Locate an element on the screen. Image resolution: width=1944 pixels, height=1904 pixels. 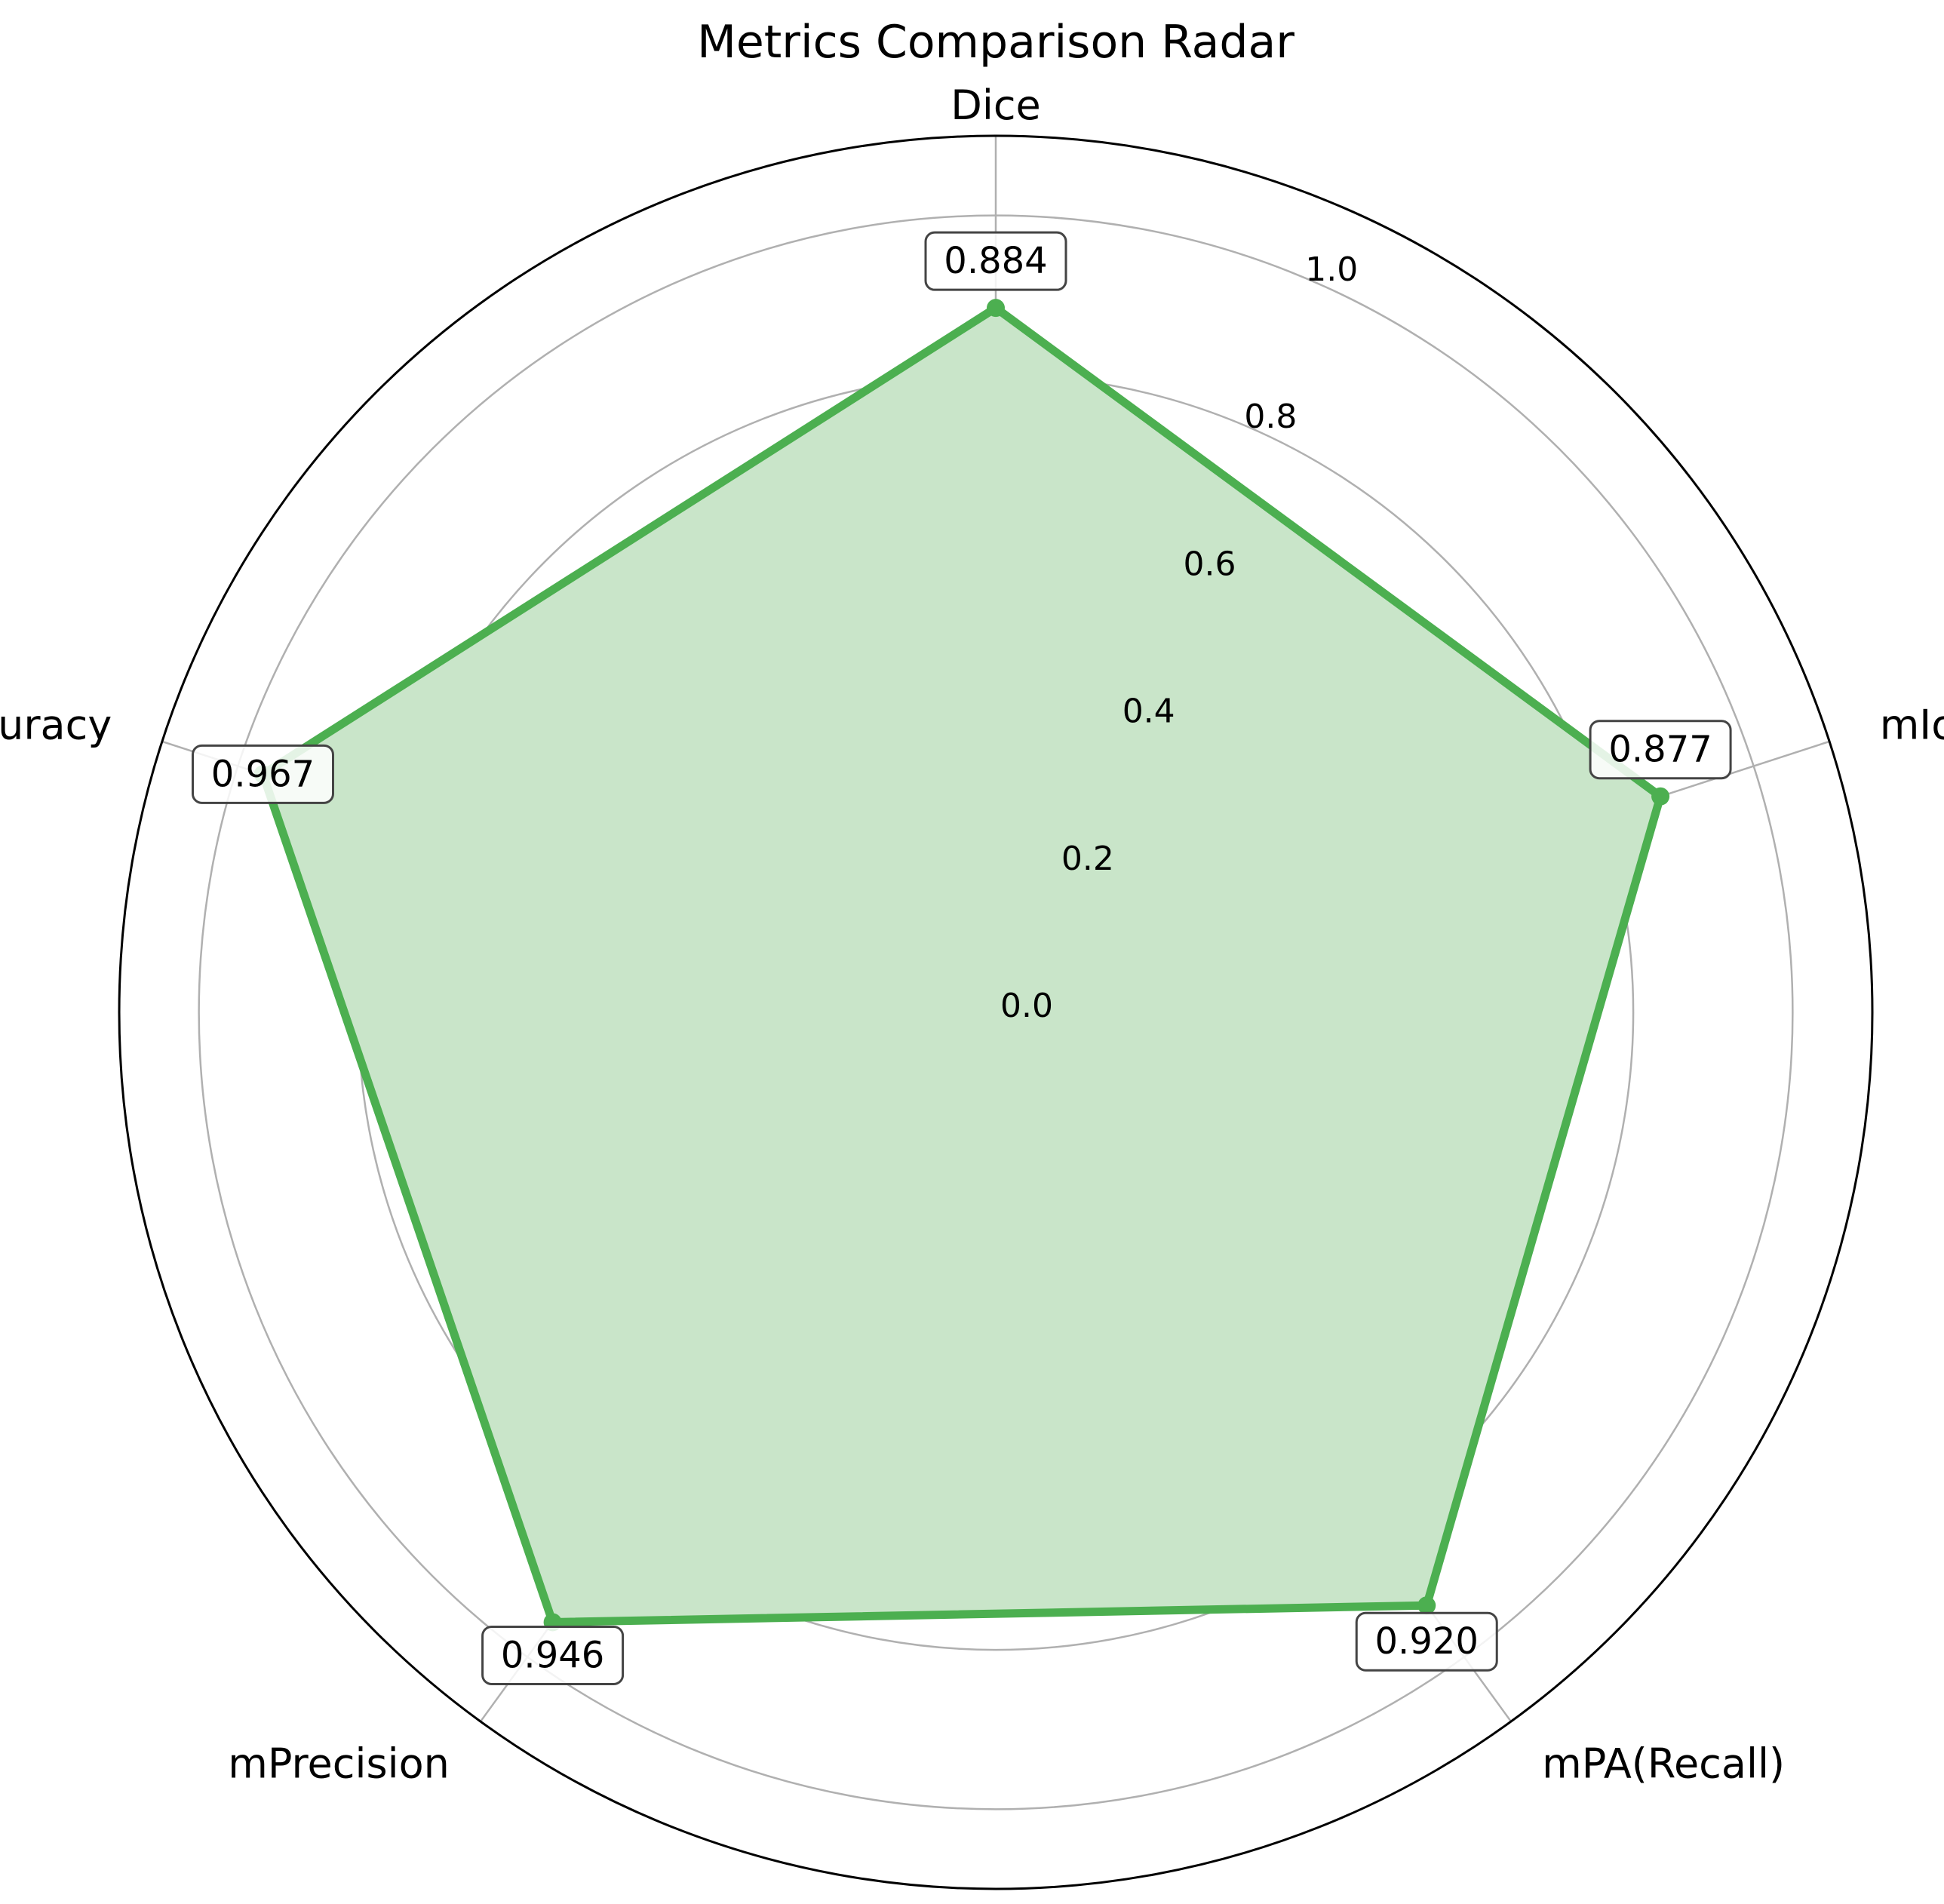
radial-tick-label: 1.0 is located at coordinates (1331, 269).